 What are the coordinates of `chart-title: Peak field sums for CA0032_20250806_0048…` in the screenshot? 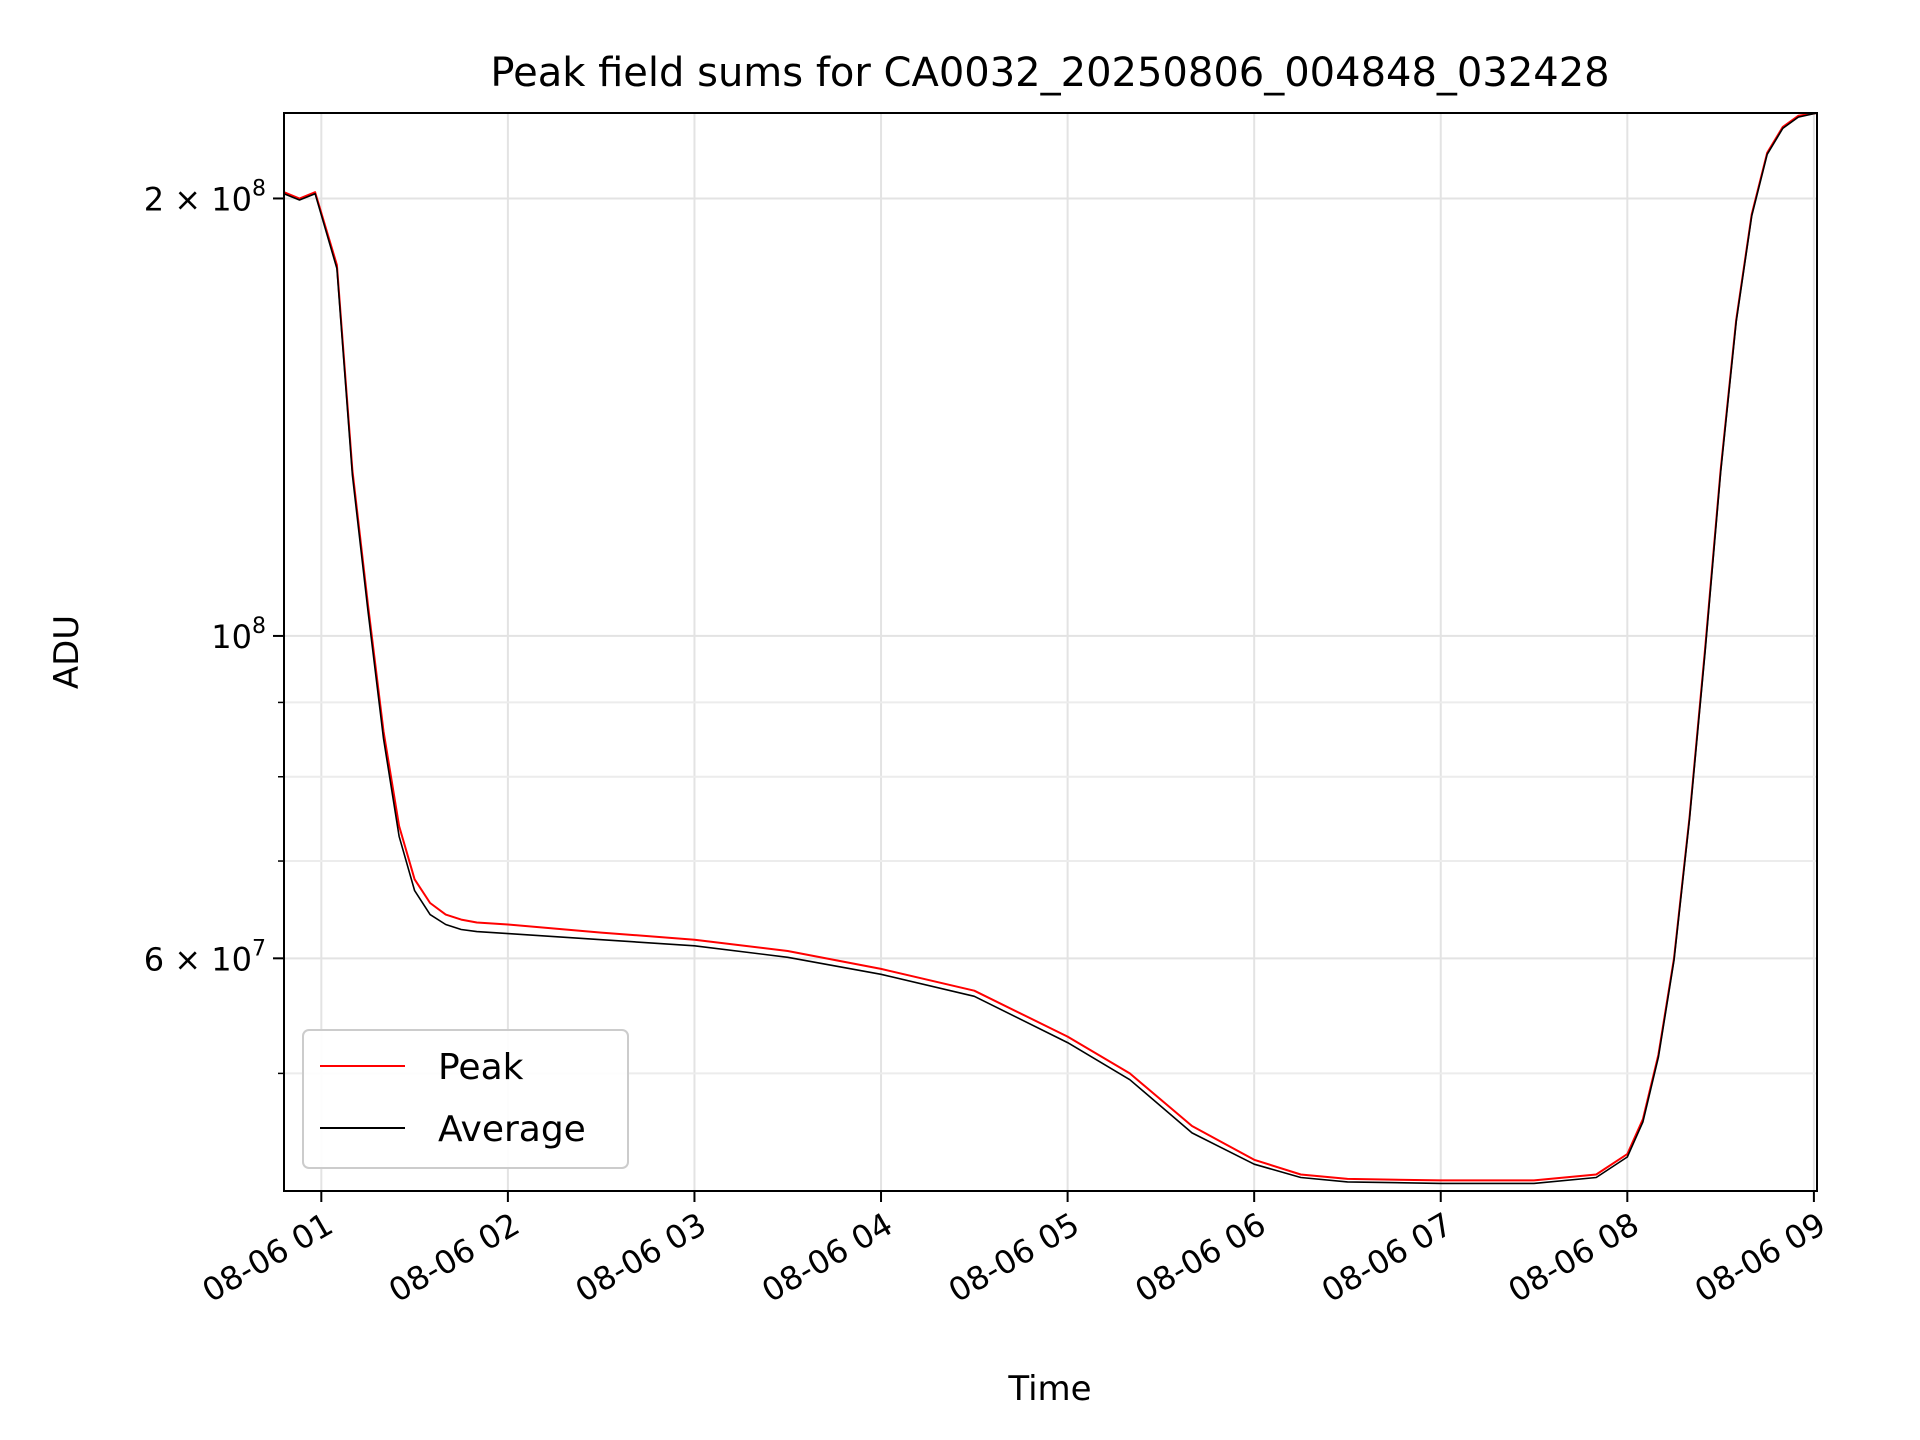 It's located at (1049, 73).